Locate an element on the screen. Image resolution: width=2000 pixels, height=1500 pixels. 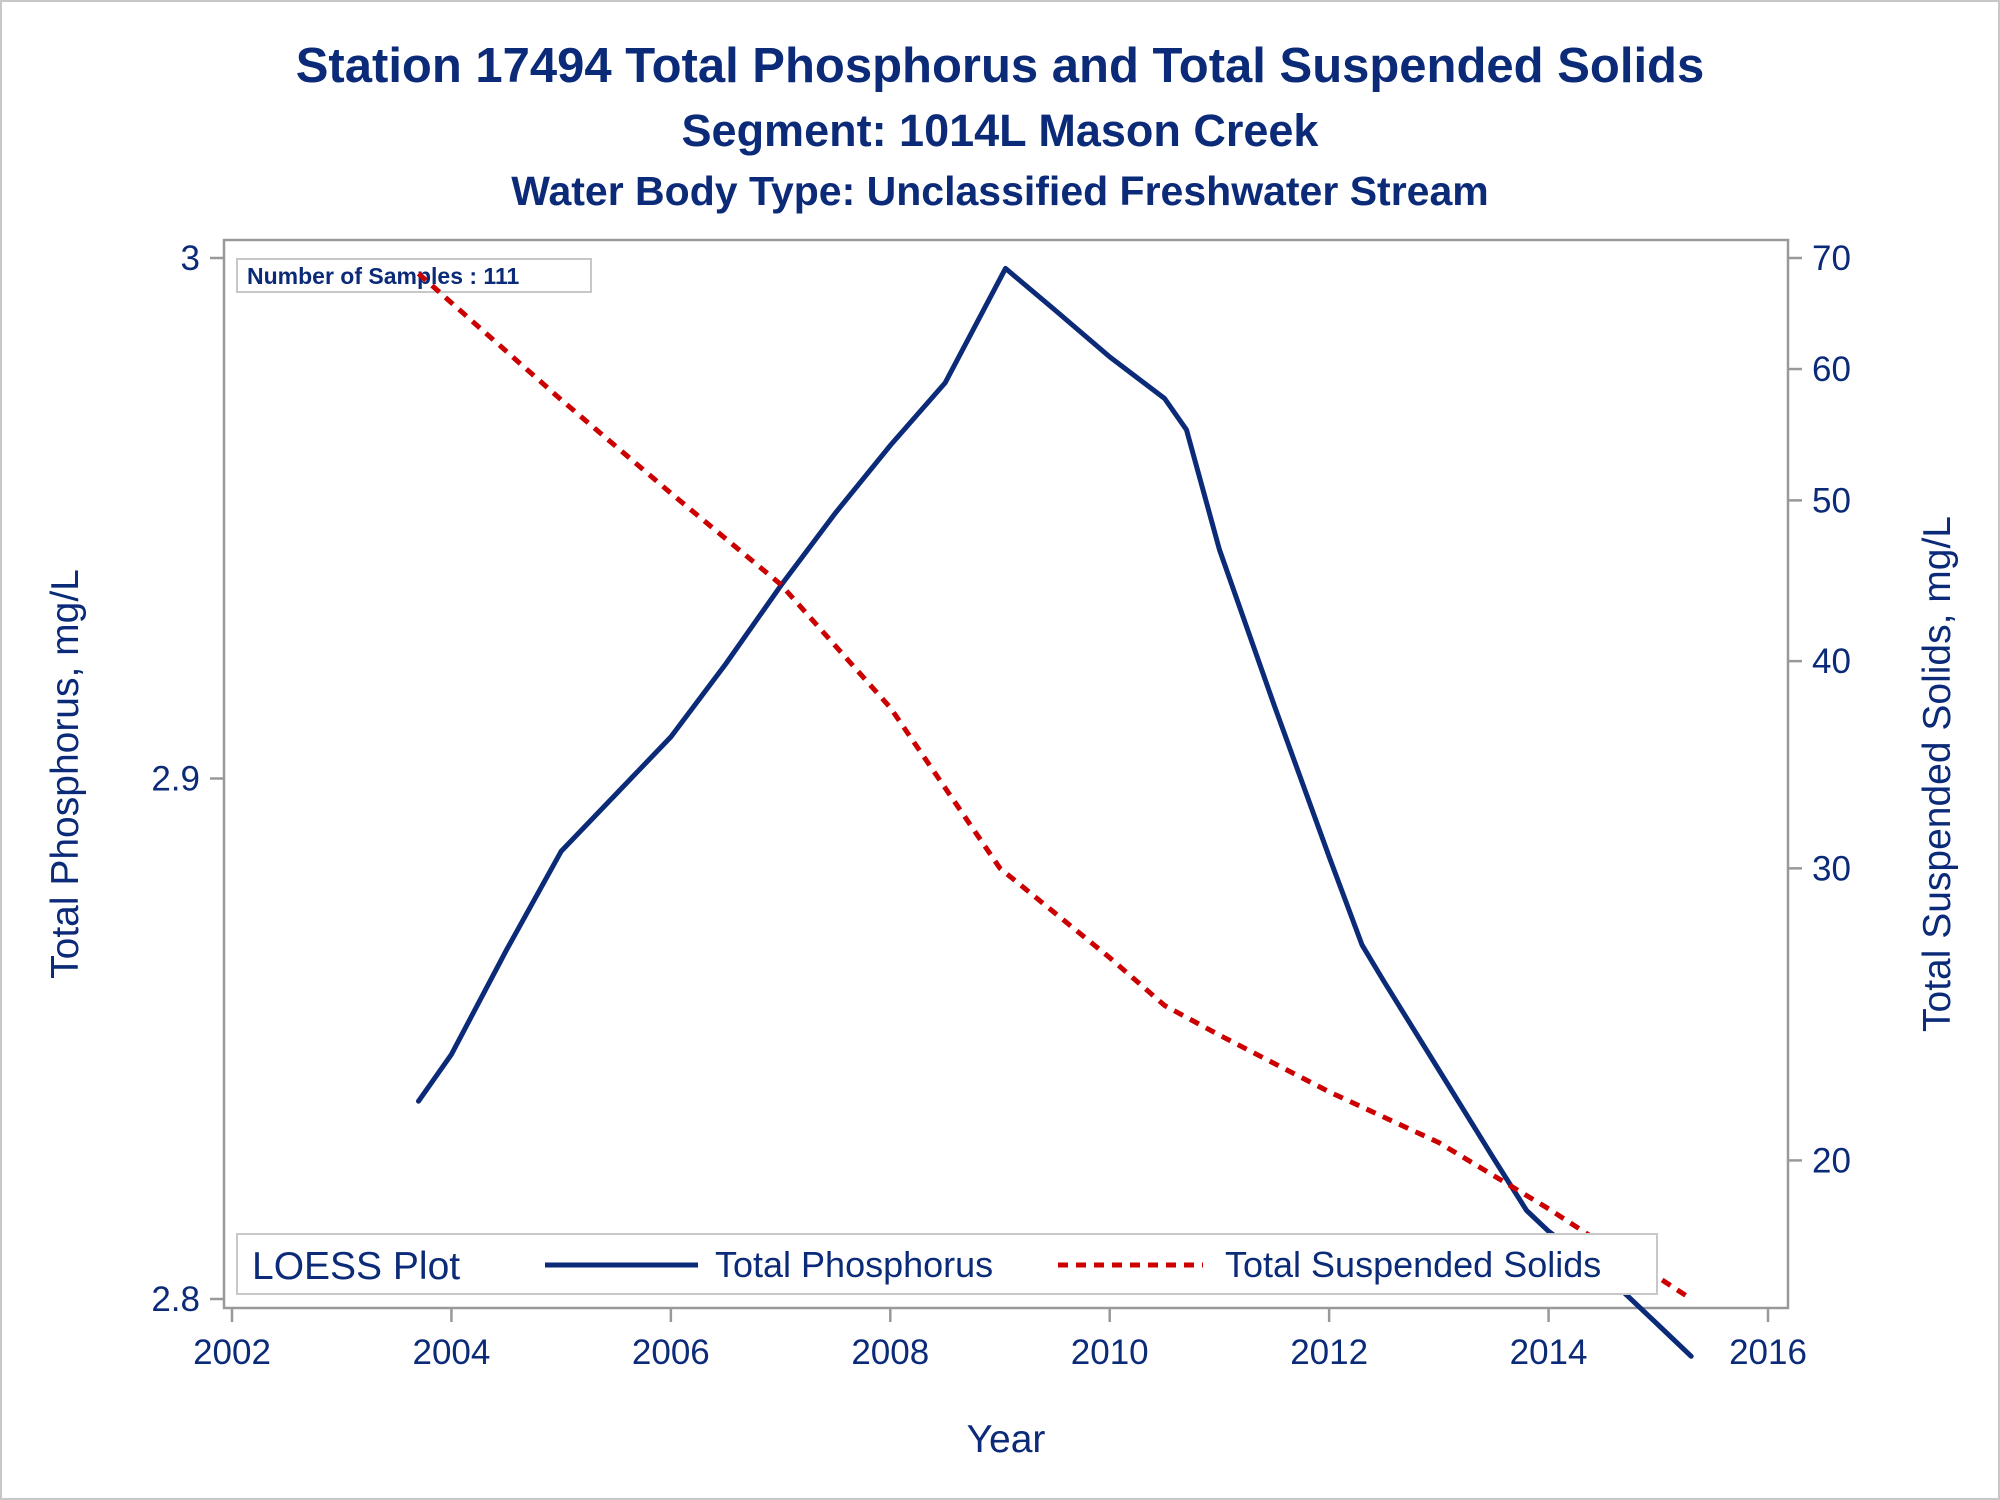
inset-border is located at coordinates (414, 275).